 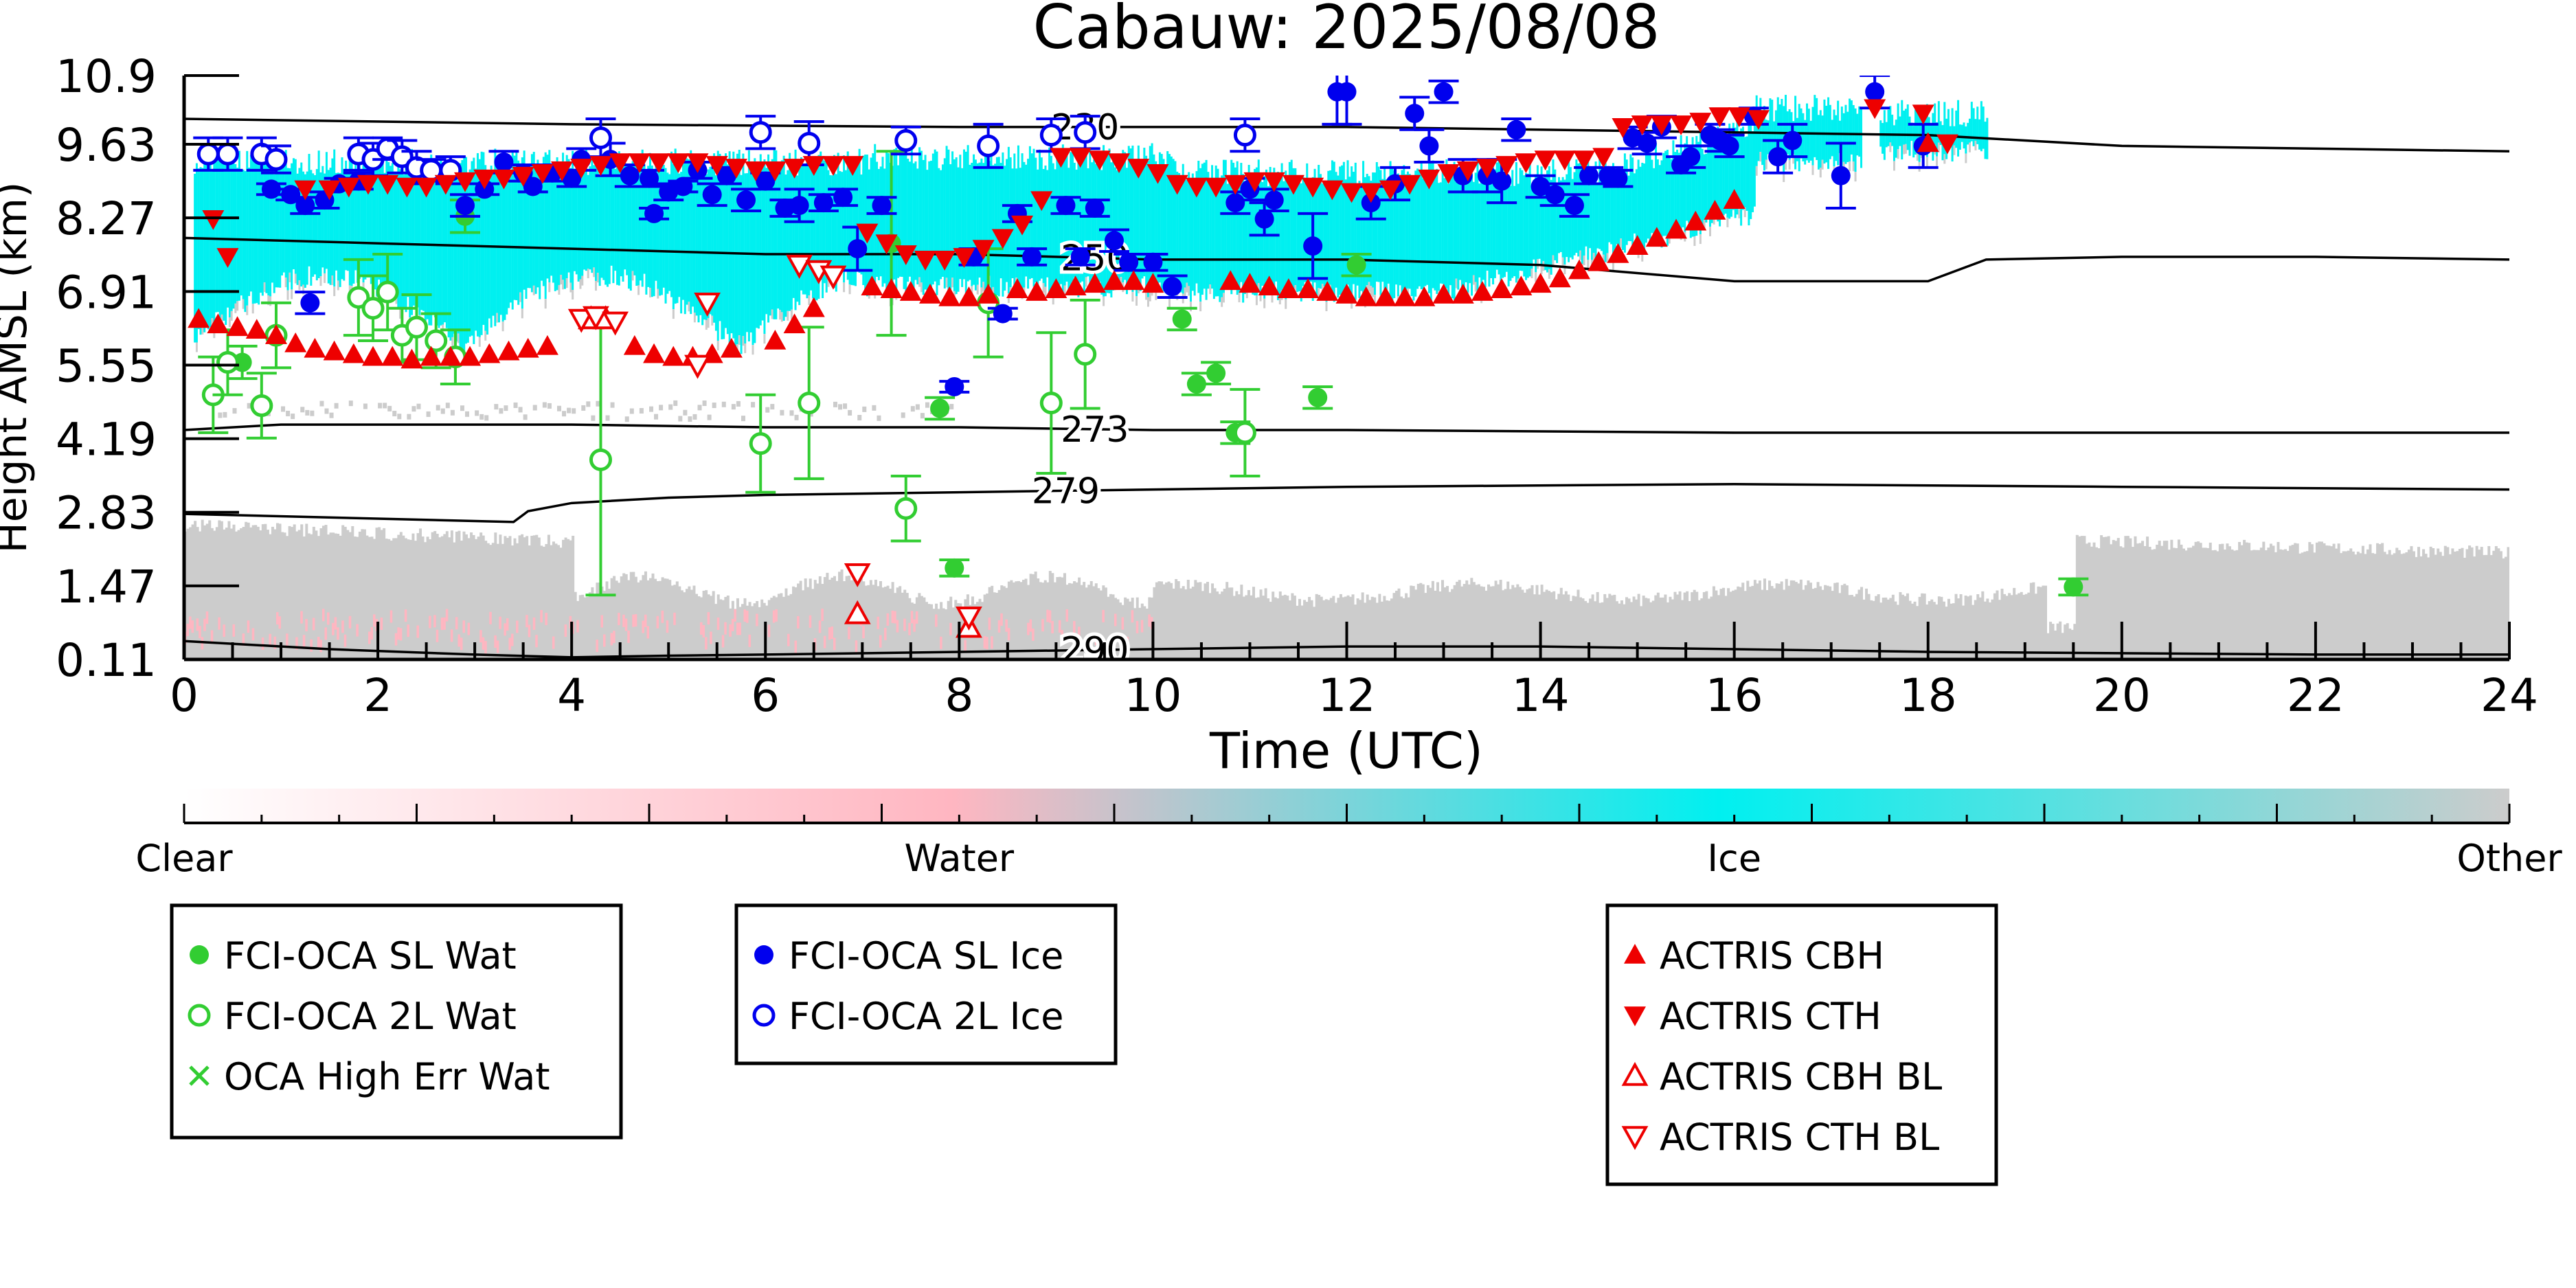 What do you see at coordinates (1348, 834) in the screenshot?
I see `classification-colorbar: Clear Water Ice Other` at bounding box center [1348, 834].